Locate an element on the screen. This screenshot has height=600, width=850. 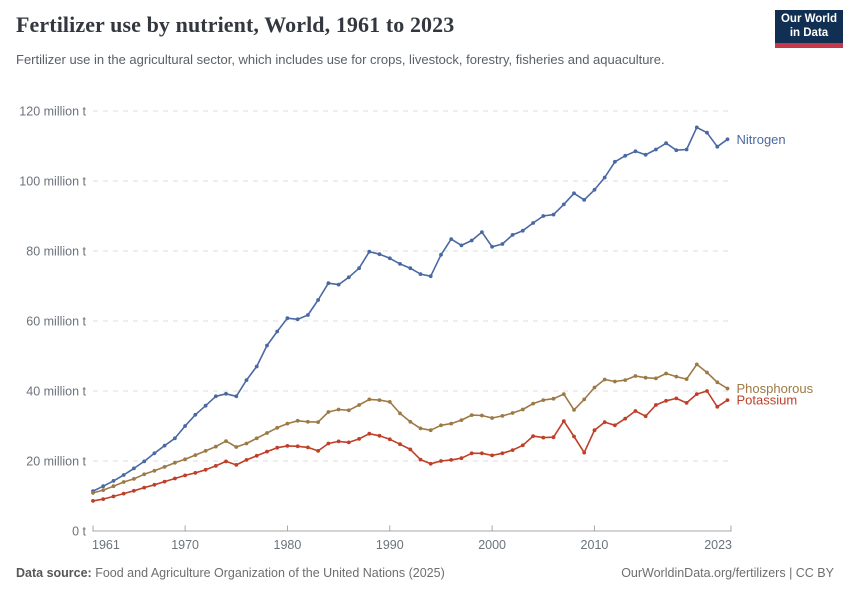
y-tick-label: 100 million t is located at coordinates (52, 182).